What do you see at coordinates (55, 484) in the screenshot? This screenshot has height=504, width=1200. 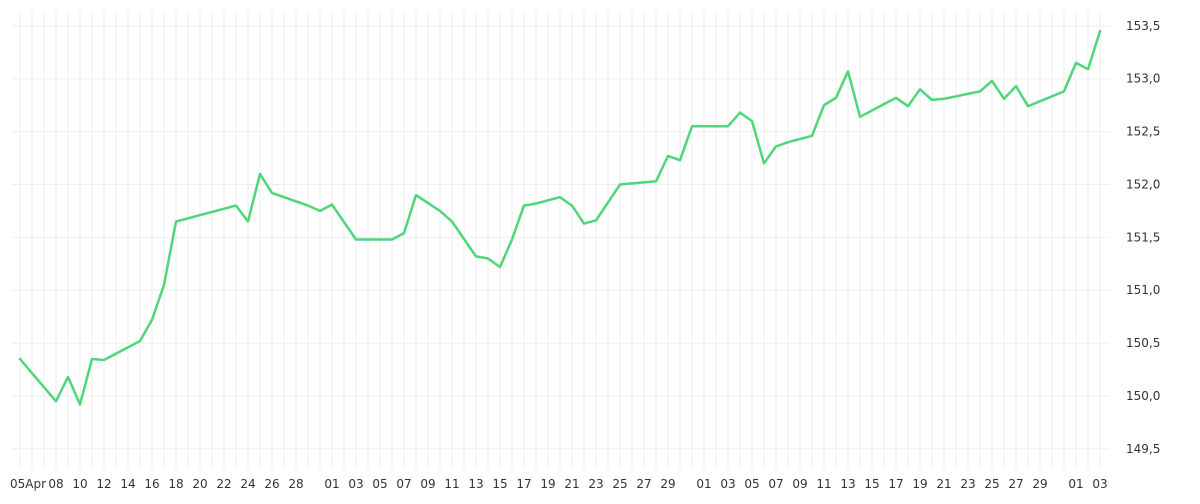 I see `x-tick-label: 08` at bounding box center [55, 484].